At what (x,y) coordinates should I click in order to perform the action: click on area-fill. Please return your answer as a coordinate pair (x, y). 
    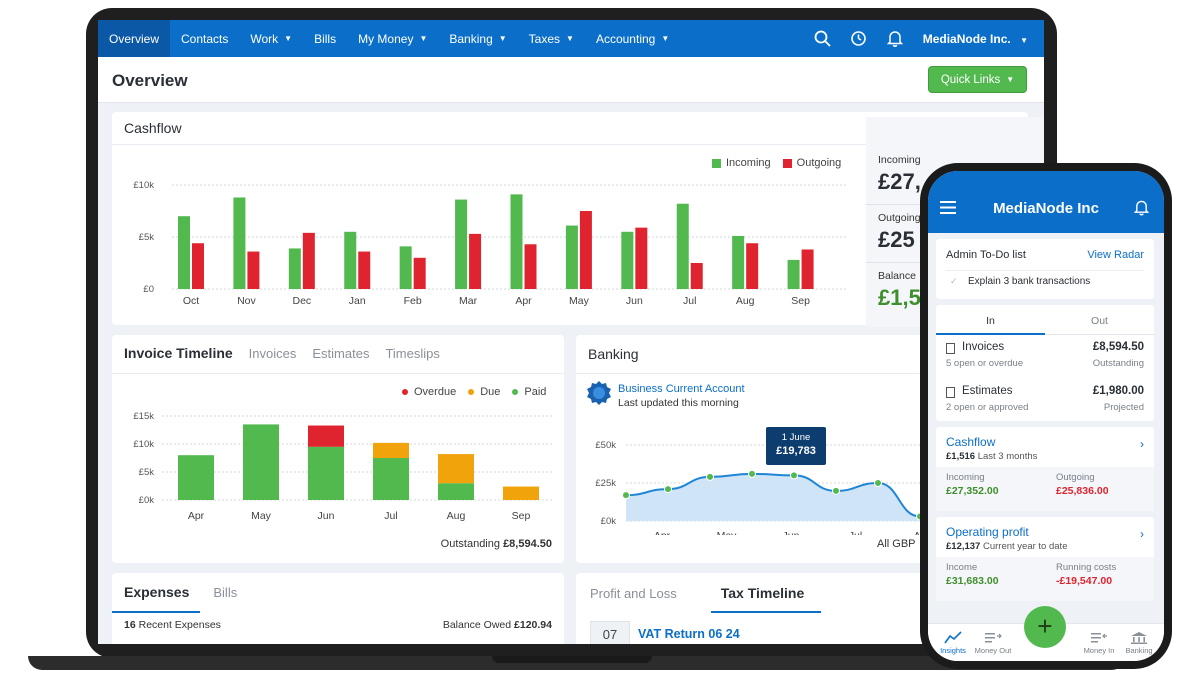
    Looking at the image, I should click on (794, 490).